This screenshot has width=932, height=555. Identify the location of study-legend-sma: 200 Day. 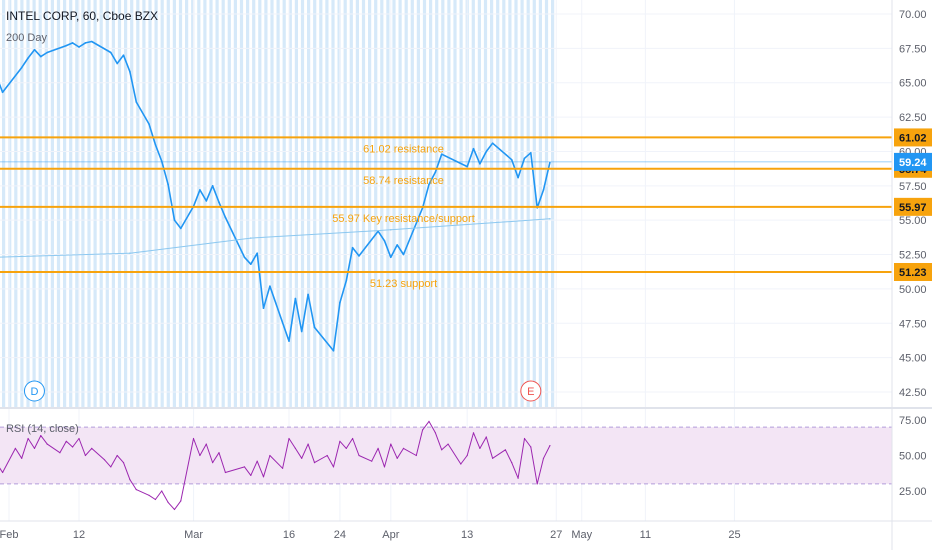
(26, 38).